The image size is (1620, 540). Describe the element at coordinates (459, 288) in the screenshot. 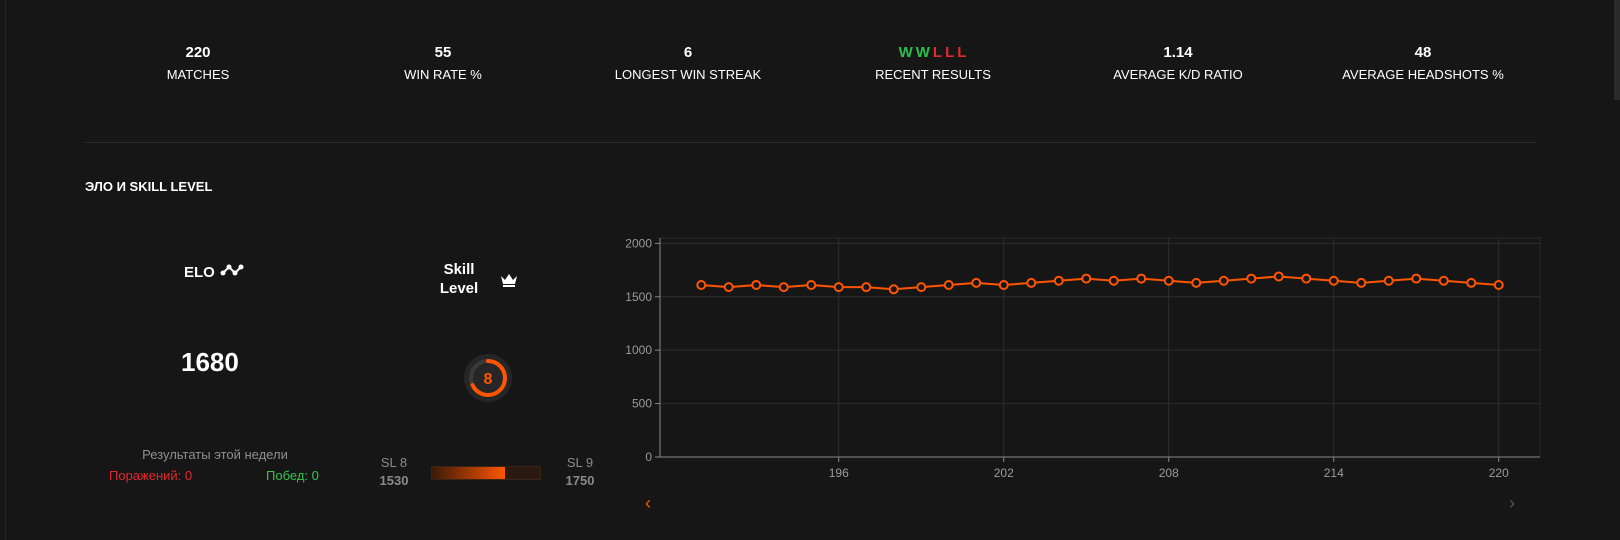

I see `skill-label-line2: Level` at that location.